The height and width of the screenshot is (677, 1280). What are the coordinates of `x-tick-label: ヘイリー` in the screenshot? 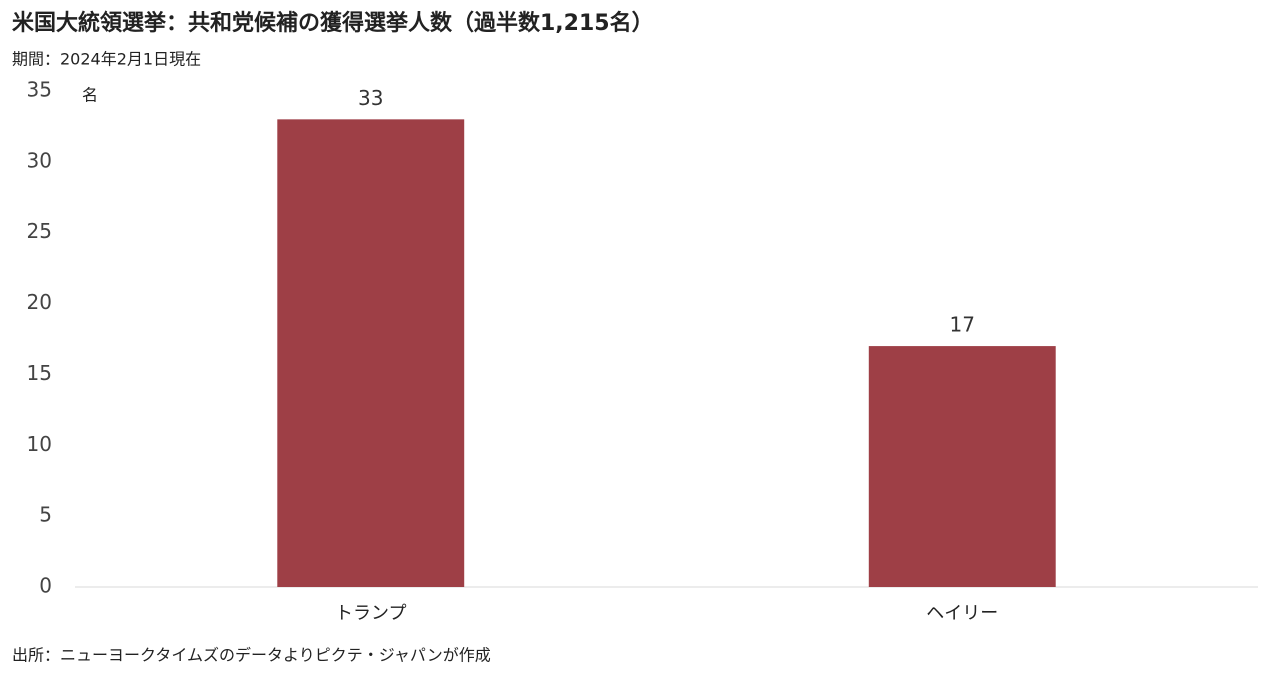 It's located at (962, 613).